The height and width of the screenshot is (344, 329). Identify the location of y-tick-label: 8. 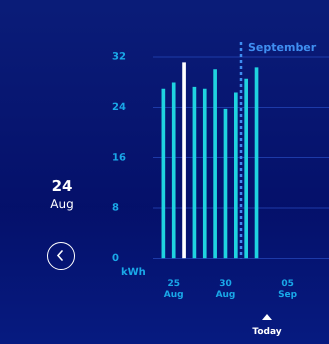
(115, 208).